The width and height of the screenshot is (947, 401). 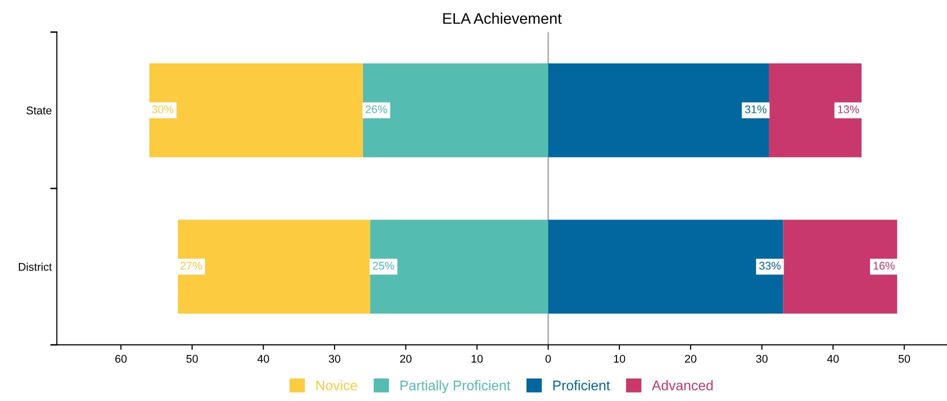 What do you see at coordinates (39, 110) in the screenshot?
I see `y-tick-label: State` at bounding box center [39, 110].